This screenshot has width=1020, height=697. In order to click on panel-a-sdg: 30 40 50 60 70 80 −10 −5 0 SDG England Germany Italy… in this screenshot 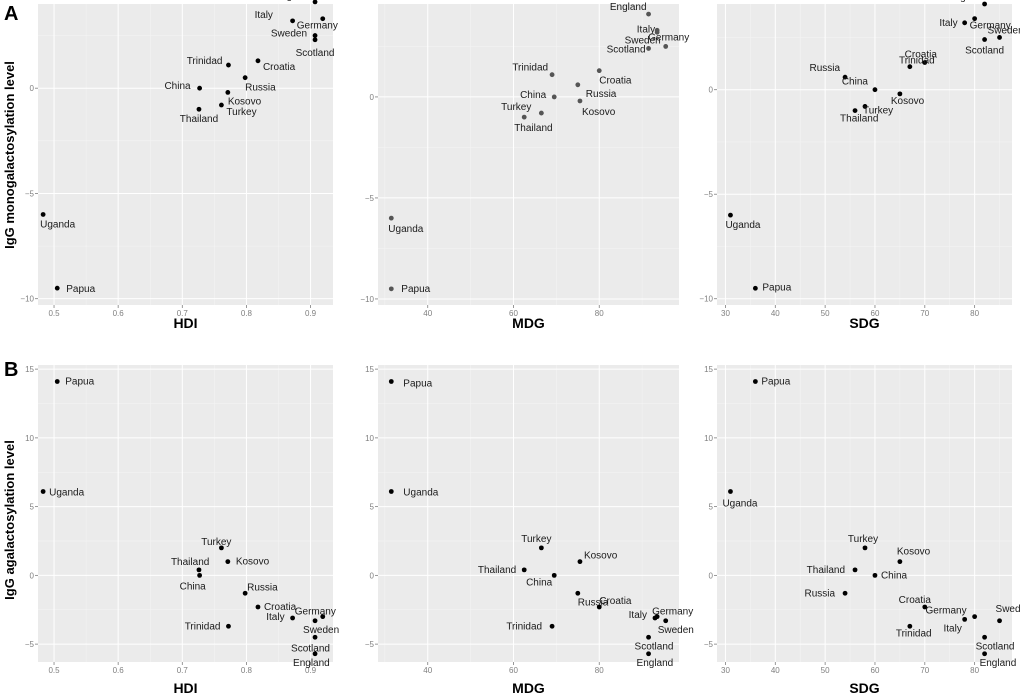, I will do `click(859, 165)`.